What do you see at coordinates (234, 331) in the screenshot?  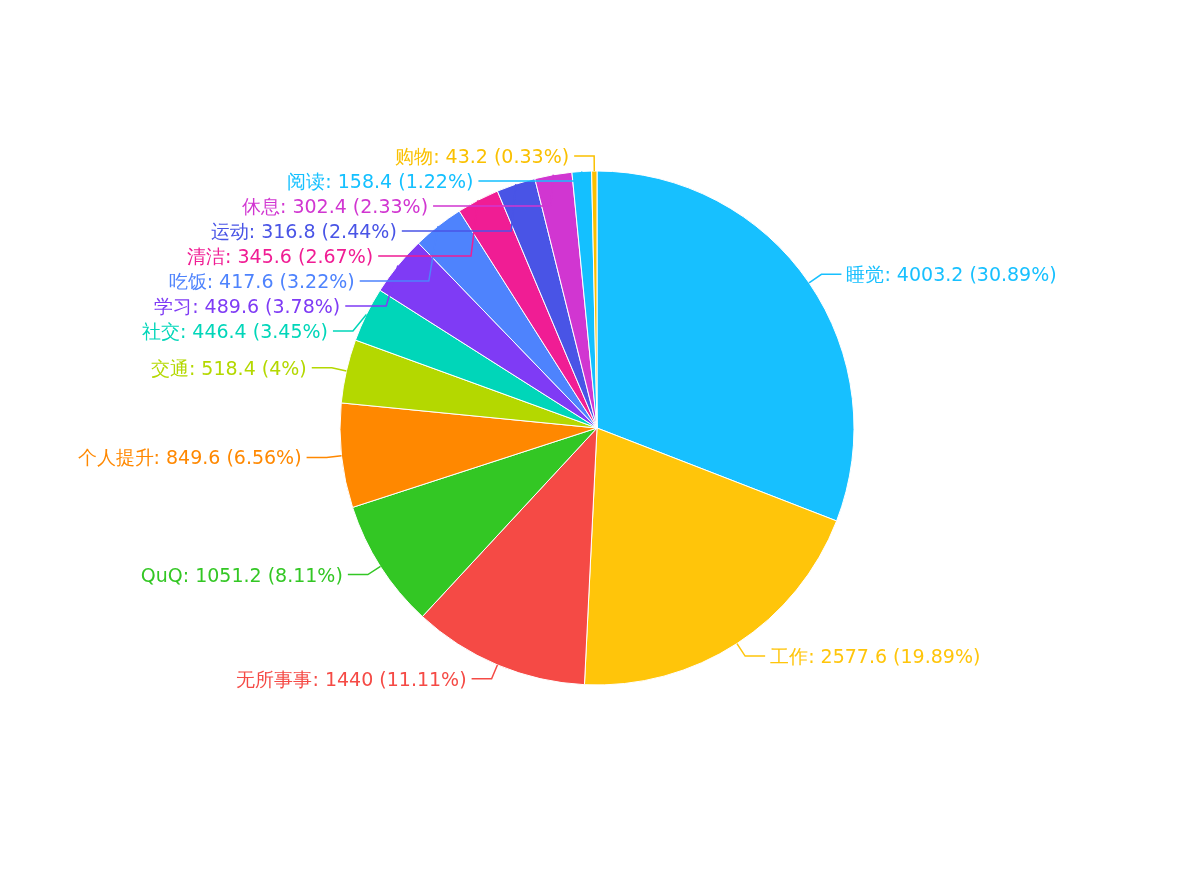 I see `slice-label: 社交: 446.4 (3.45%)` at bounding box center [234, 331].